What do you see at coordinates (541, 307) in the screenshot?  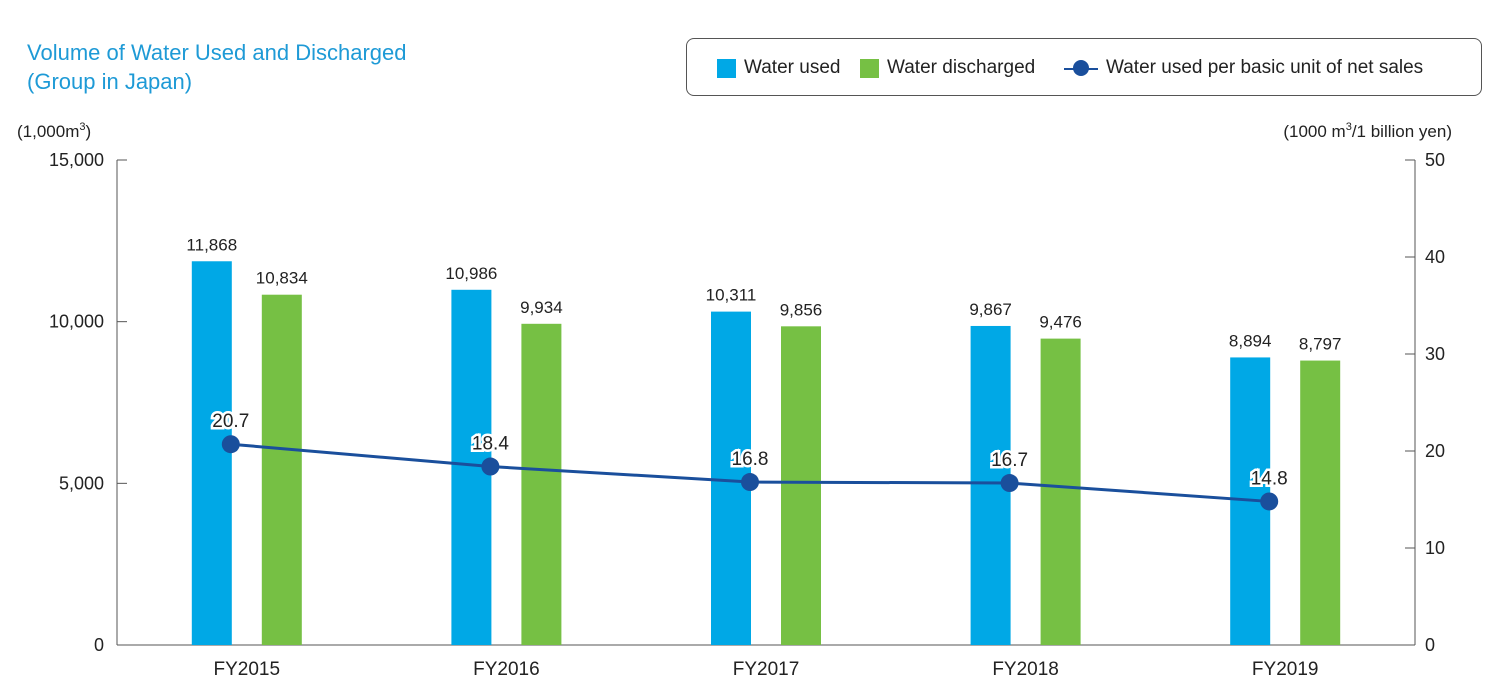 I see `data-label-water-discharged: 9,934` at bounding box center [541, 307].